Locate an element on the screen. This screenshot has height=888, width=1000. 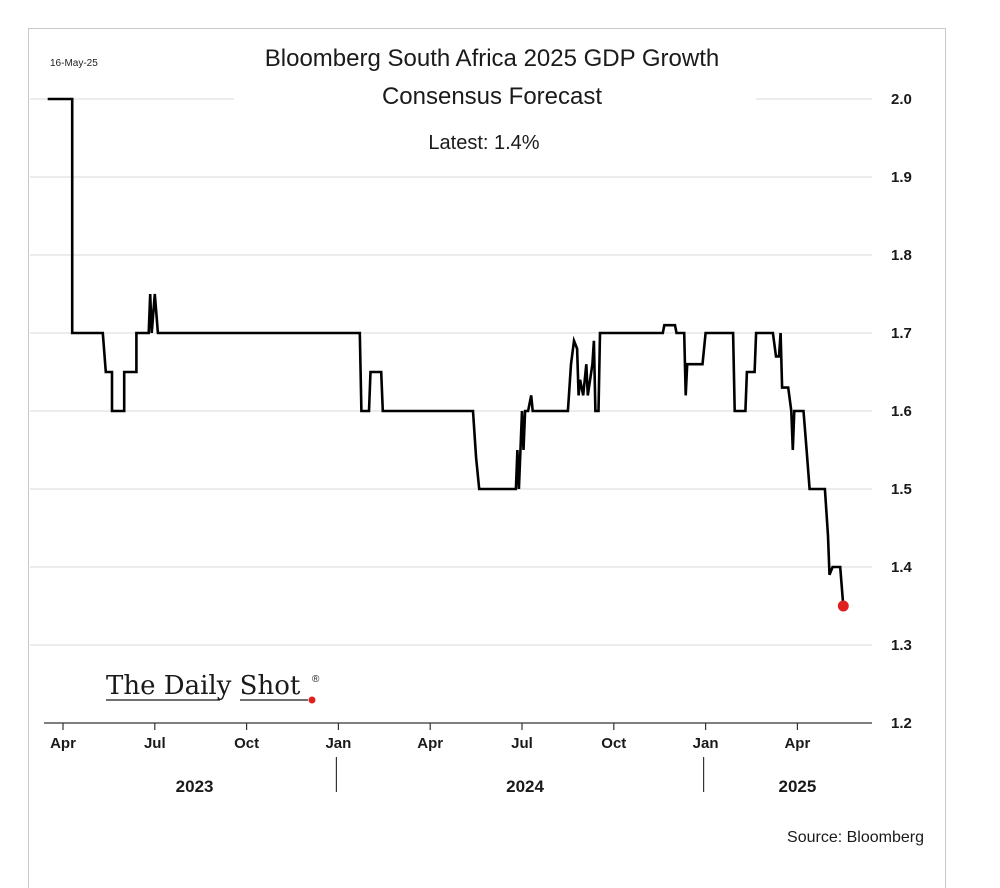
source-note: Source: Bloomberg is located at coordinates (855, 837).